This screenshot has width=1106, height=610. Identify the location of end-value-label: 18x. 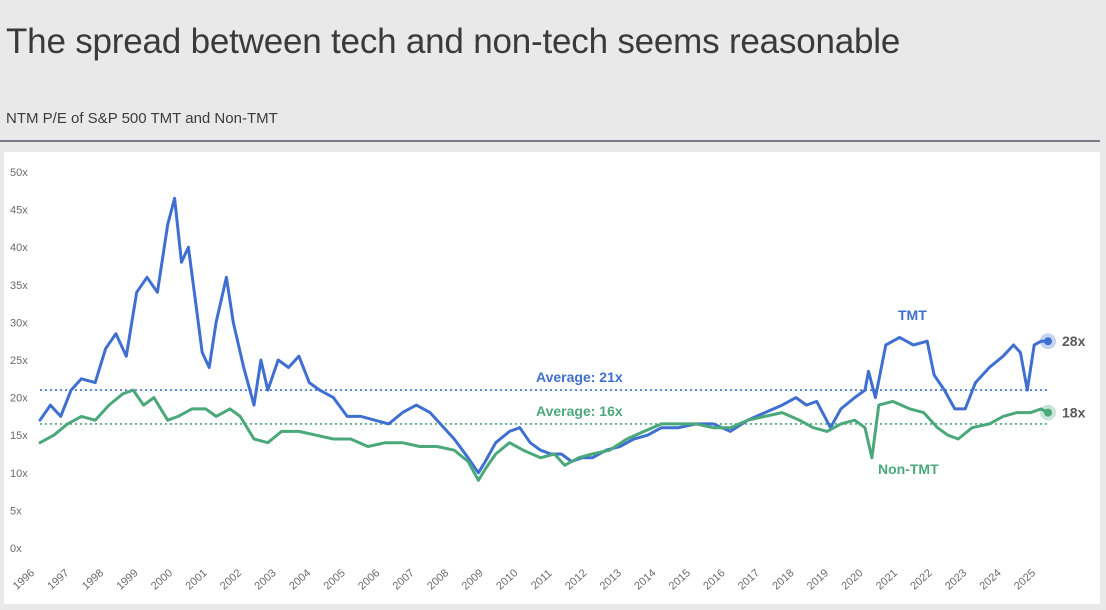
(1074, 413).